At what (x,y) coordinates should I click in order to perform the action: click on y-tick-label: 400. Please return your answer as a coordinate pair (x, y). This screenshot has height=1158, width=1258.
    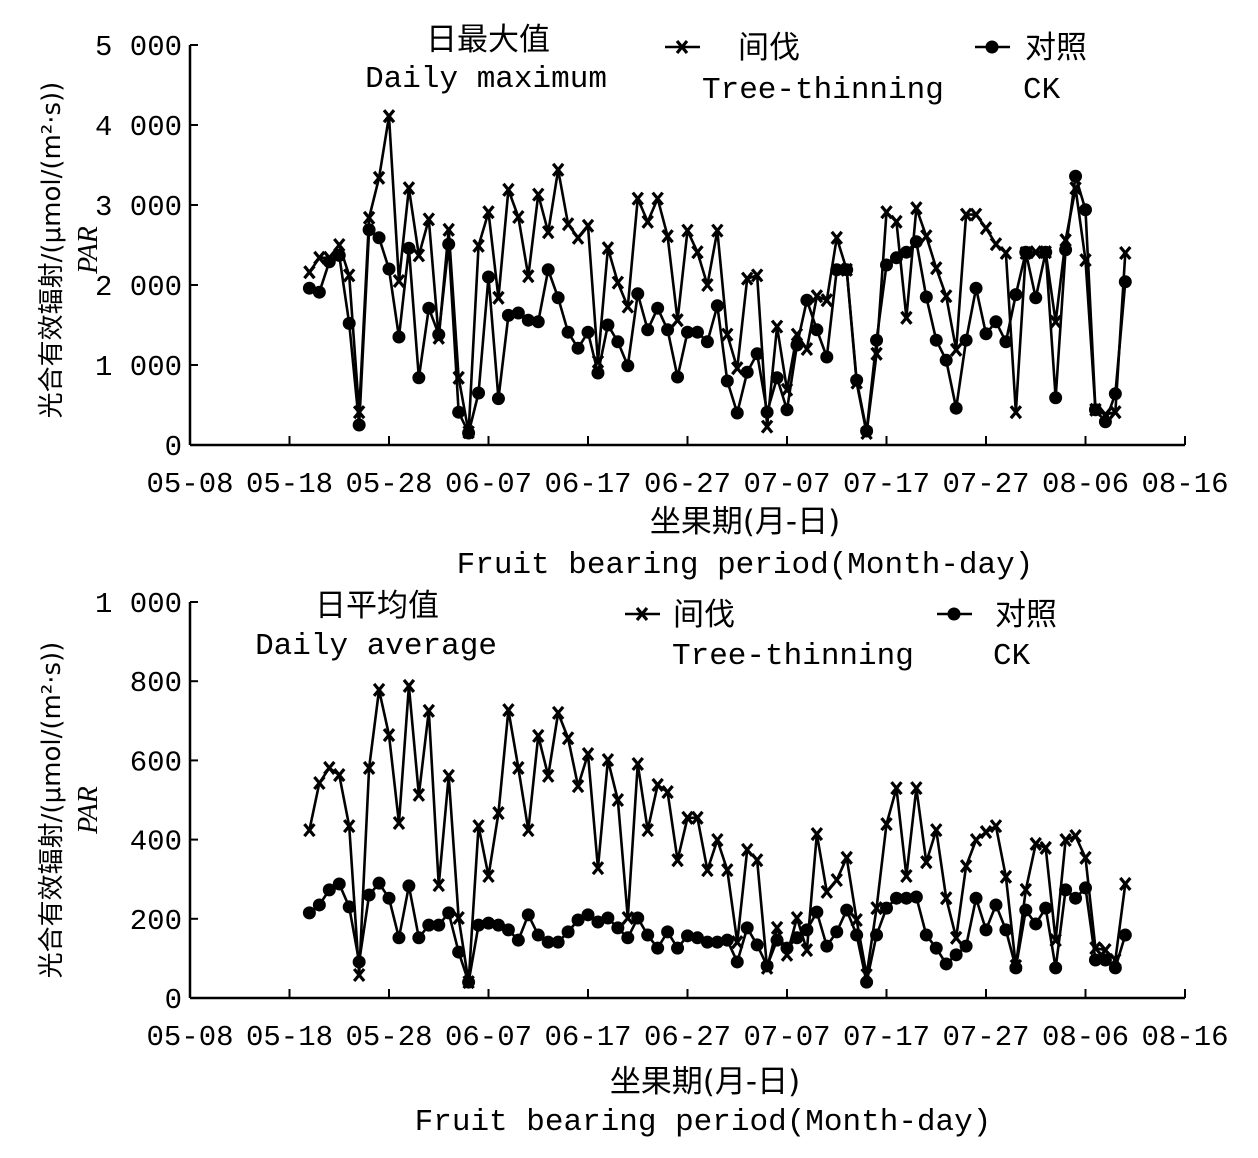
    Looking at the image, I should click on (156, 842).